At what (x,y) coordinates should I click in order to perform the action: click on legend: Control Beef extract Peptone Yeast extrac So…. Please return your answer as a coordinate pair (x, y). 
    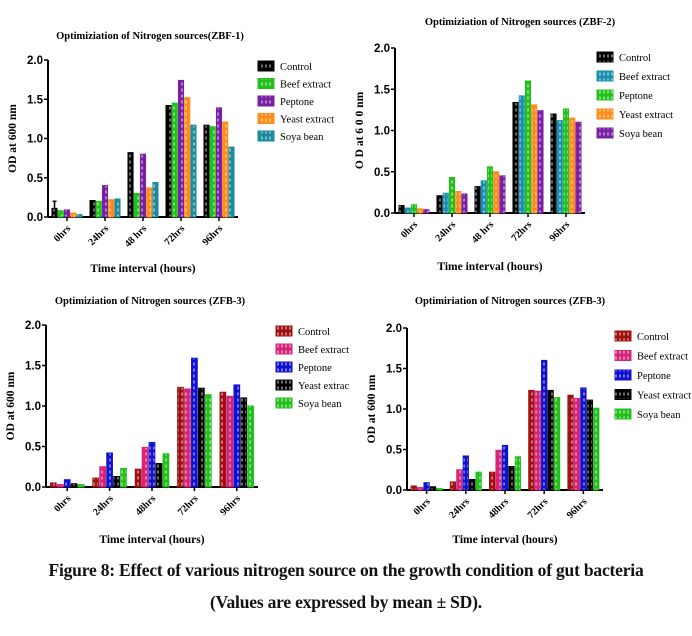
    Looking at the image, I should click on (312, 367).